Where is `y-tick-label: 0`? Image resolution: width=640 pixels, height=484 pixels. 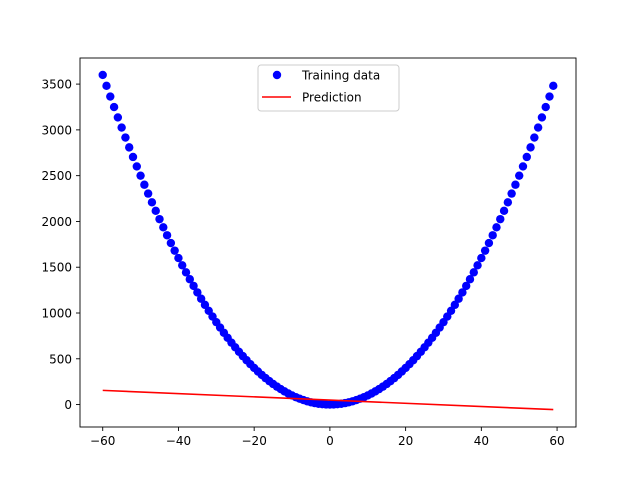
y-tick-label: 0 is located at coordinates (68, 405).